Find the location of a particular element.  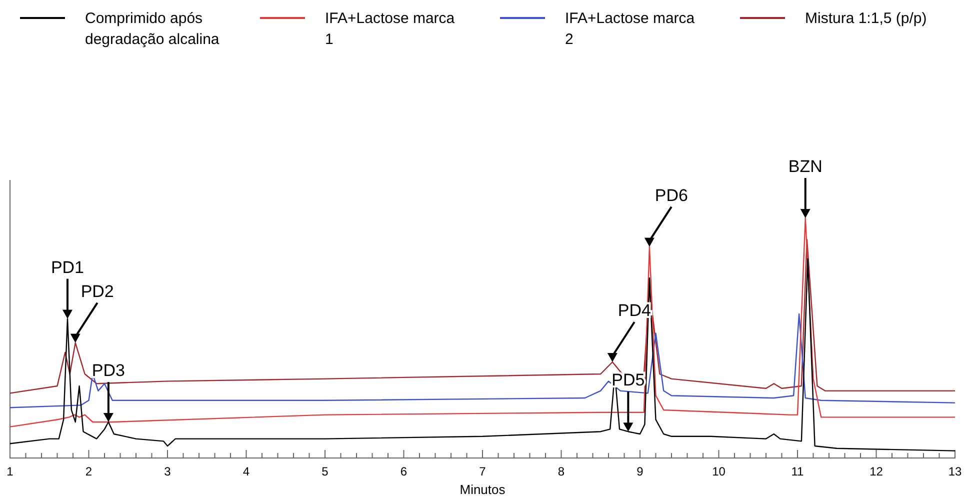

annotation: PD2 is located at coordinates (97, 291).